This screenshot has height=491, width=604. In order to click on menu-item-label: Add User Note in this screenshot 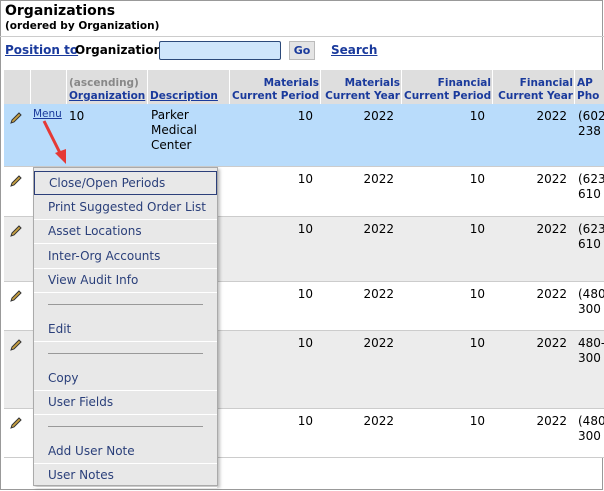, I will do `click(91, 450)`.